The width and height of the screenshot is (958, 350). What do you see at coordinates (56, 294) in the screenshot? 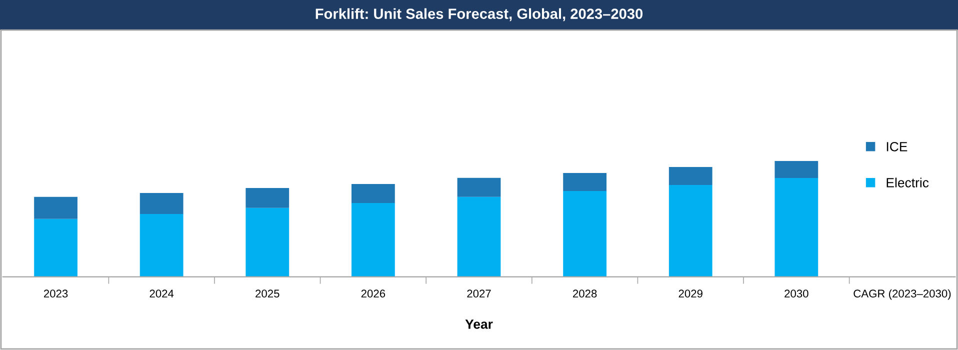
I see `x-tick-label: 2023` at bounding box center [56, 294].